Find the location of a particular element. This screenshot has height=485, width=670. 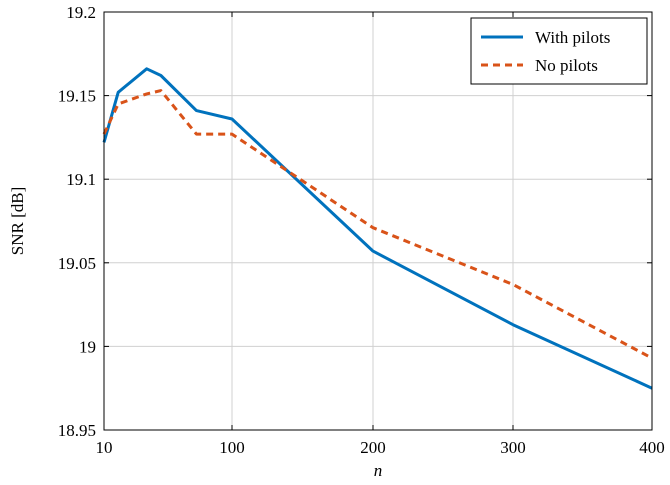

y-axis-label: SNR [dB] is located at coordinates (17, 221).